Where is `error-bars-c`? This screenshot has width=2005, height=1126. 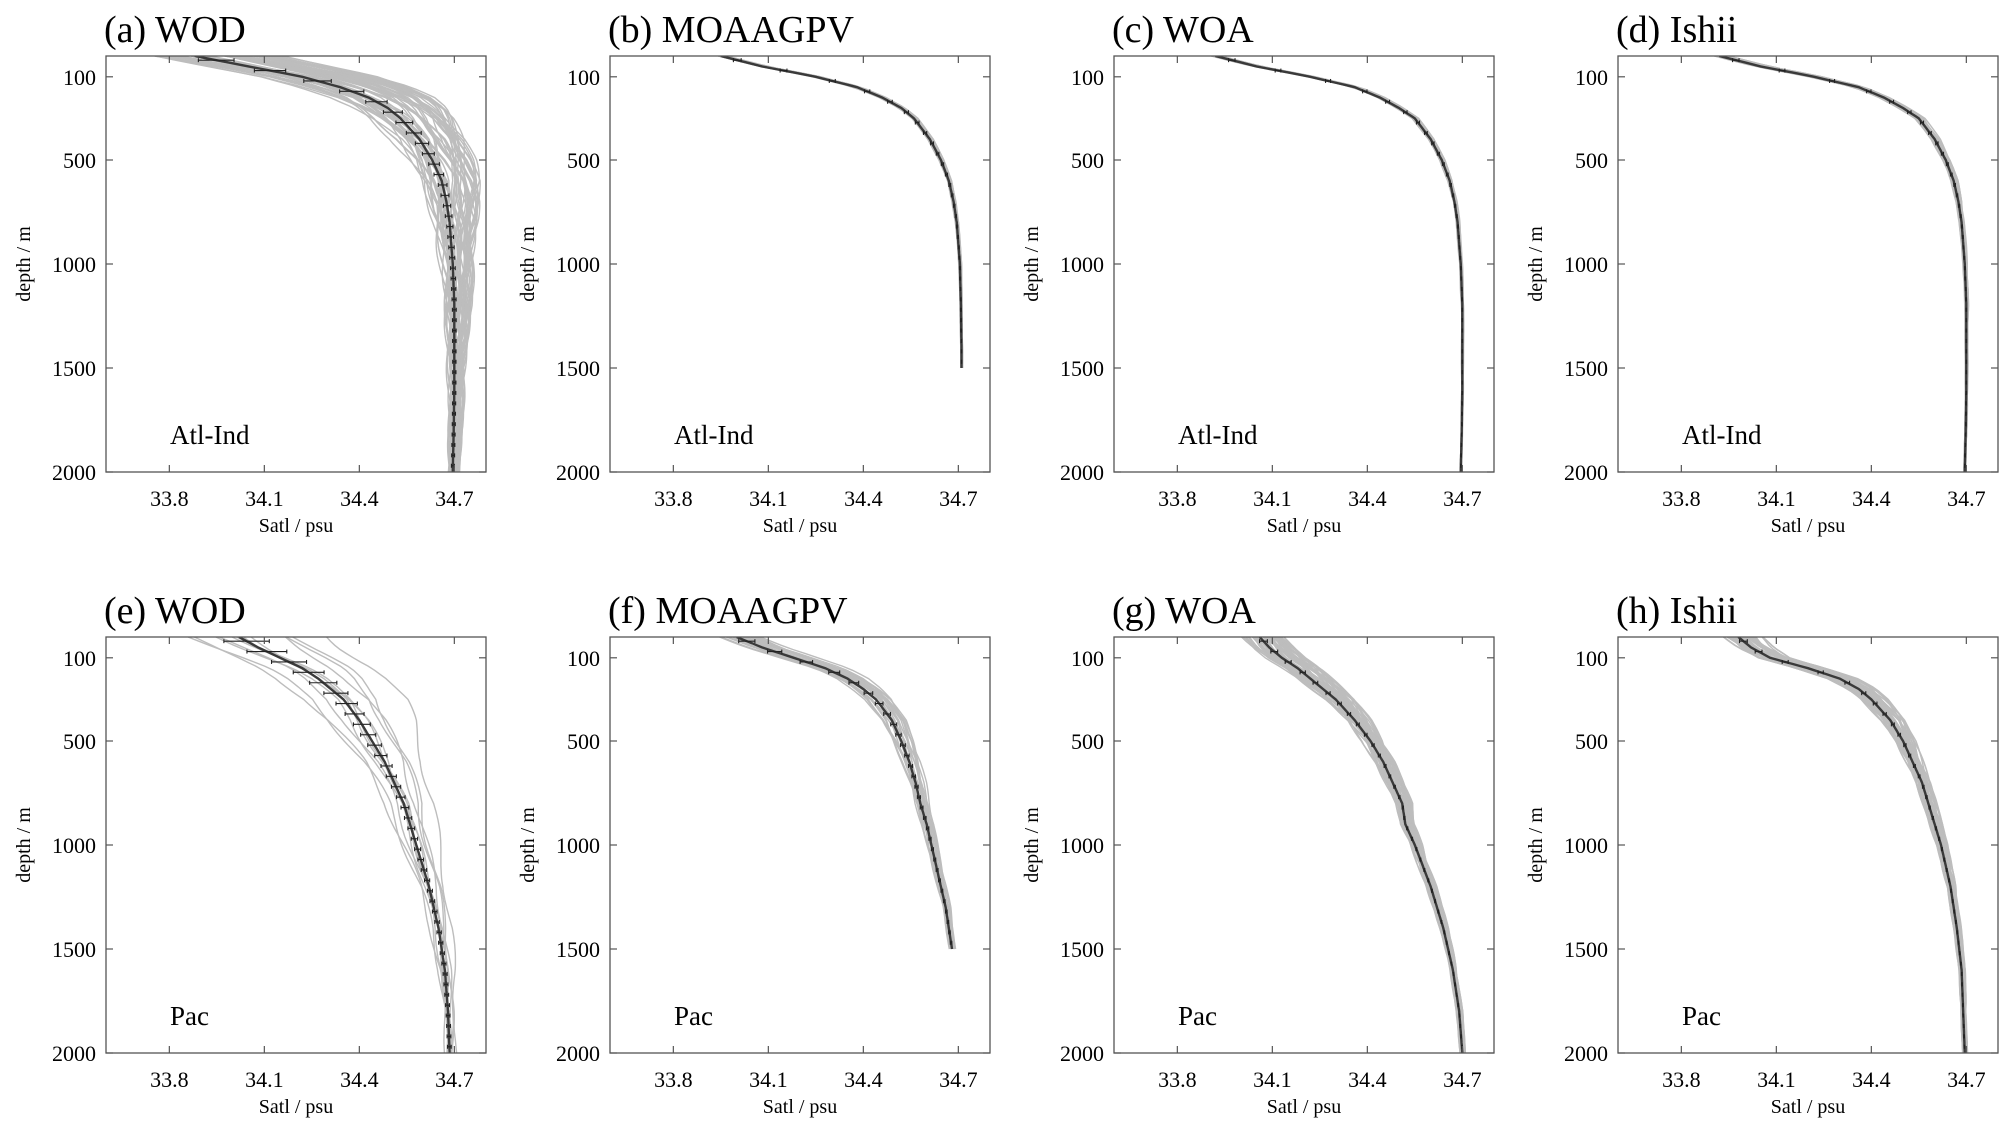 error-bars-c is located at coordinates (1346, 263).